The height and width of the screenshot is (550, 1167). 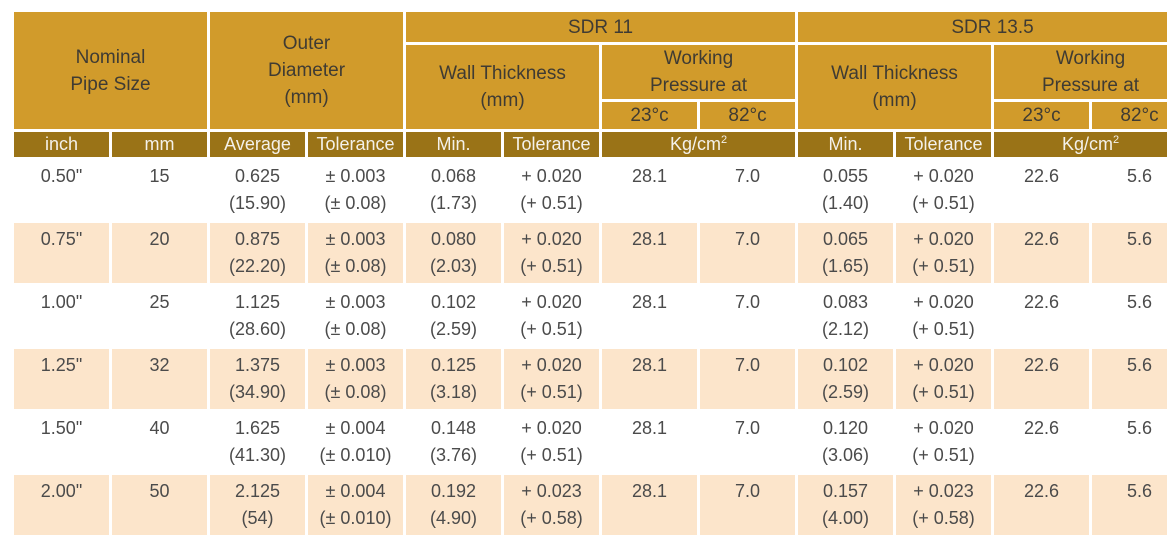 I want to click on table-cell: 1.00", so click(x=61, y=316).